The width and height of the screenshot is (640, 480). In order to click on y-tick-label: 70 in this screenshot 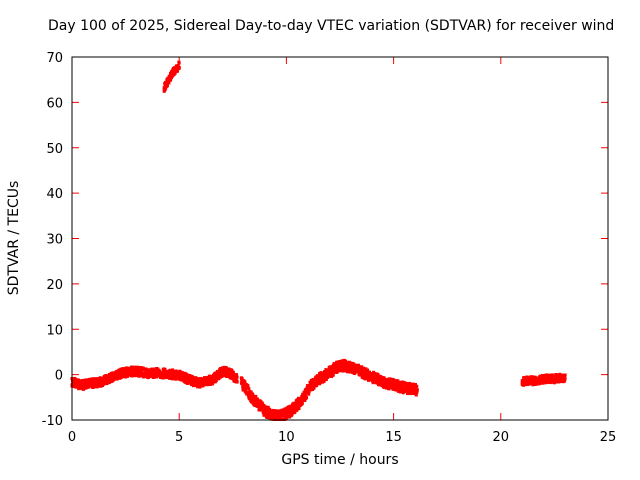, I will do `click(54, 58)`.